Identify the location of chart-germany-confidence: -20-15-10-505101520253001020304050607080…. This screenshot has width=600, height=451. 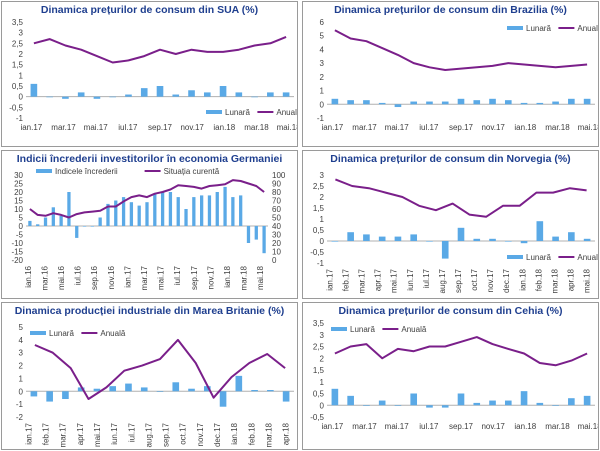
(148, 228).